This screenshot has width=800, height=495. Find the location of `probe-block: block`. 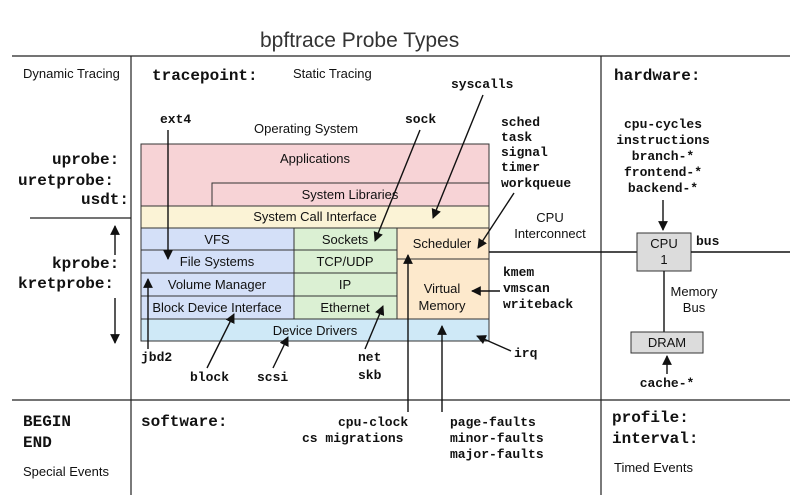

probe-block: block is located at coordinates (209, 377).